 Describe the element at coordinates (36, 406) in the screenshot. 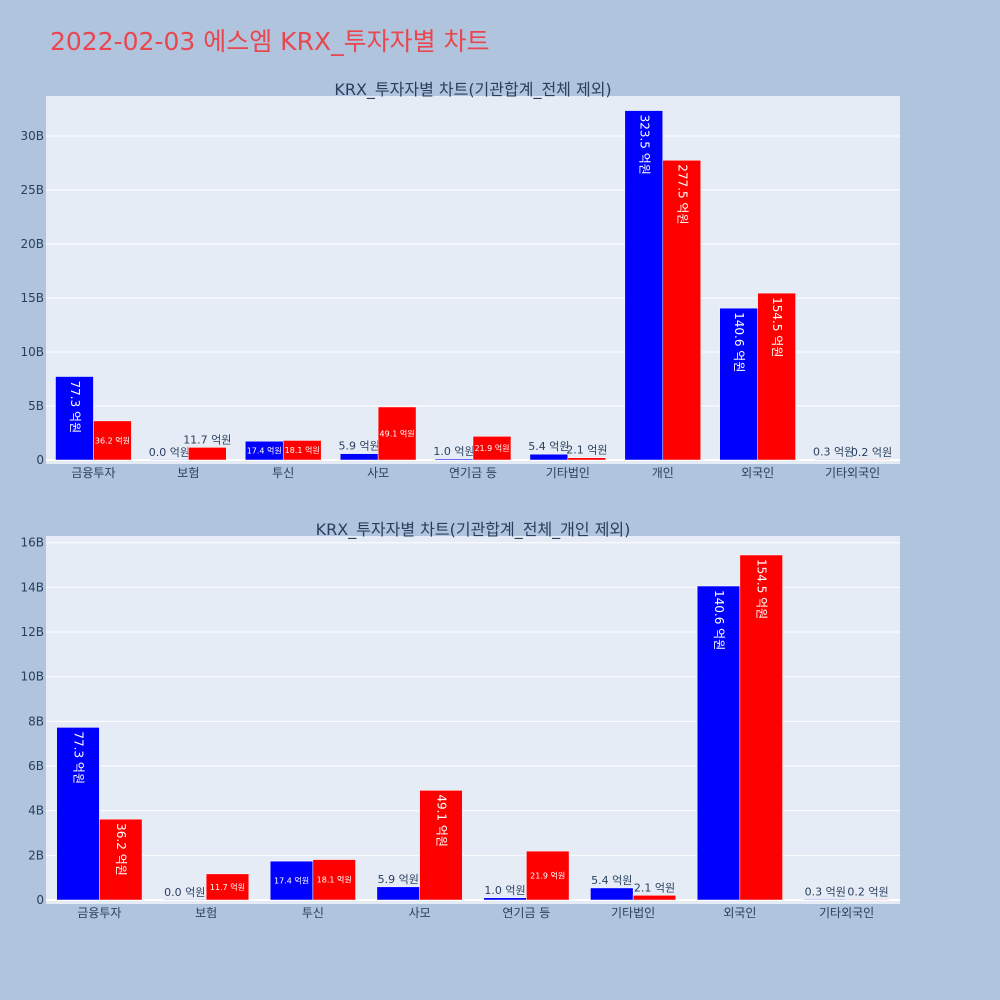

I see `y-tick-label: 5B` at that location.